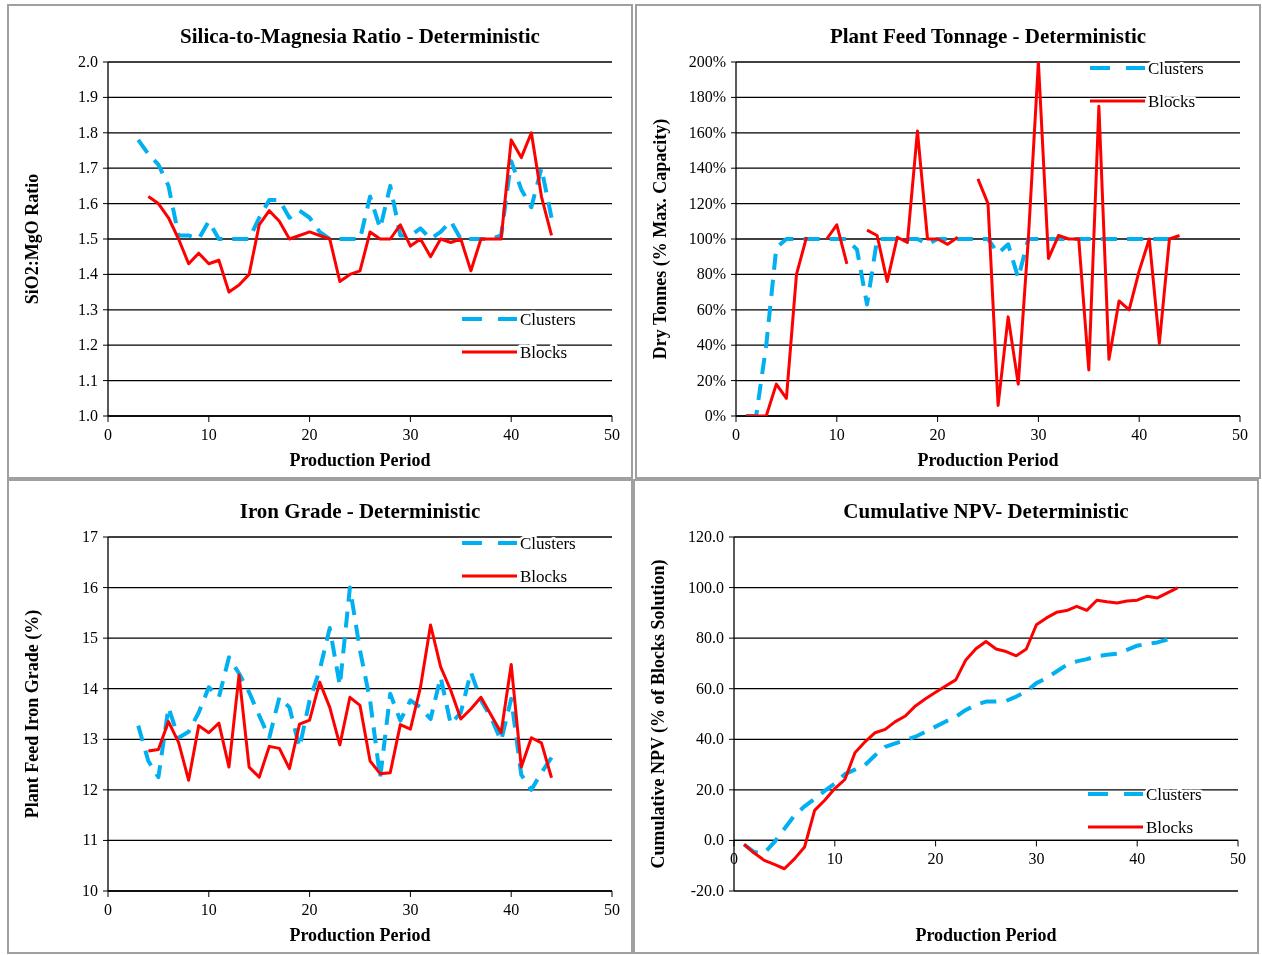 This screenshot has width=1262, height=955. What do you see at coordinates (88, 309) in the screenshot?
I see `y-tick-label: 1.3` at bounding box center [88, 309].